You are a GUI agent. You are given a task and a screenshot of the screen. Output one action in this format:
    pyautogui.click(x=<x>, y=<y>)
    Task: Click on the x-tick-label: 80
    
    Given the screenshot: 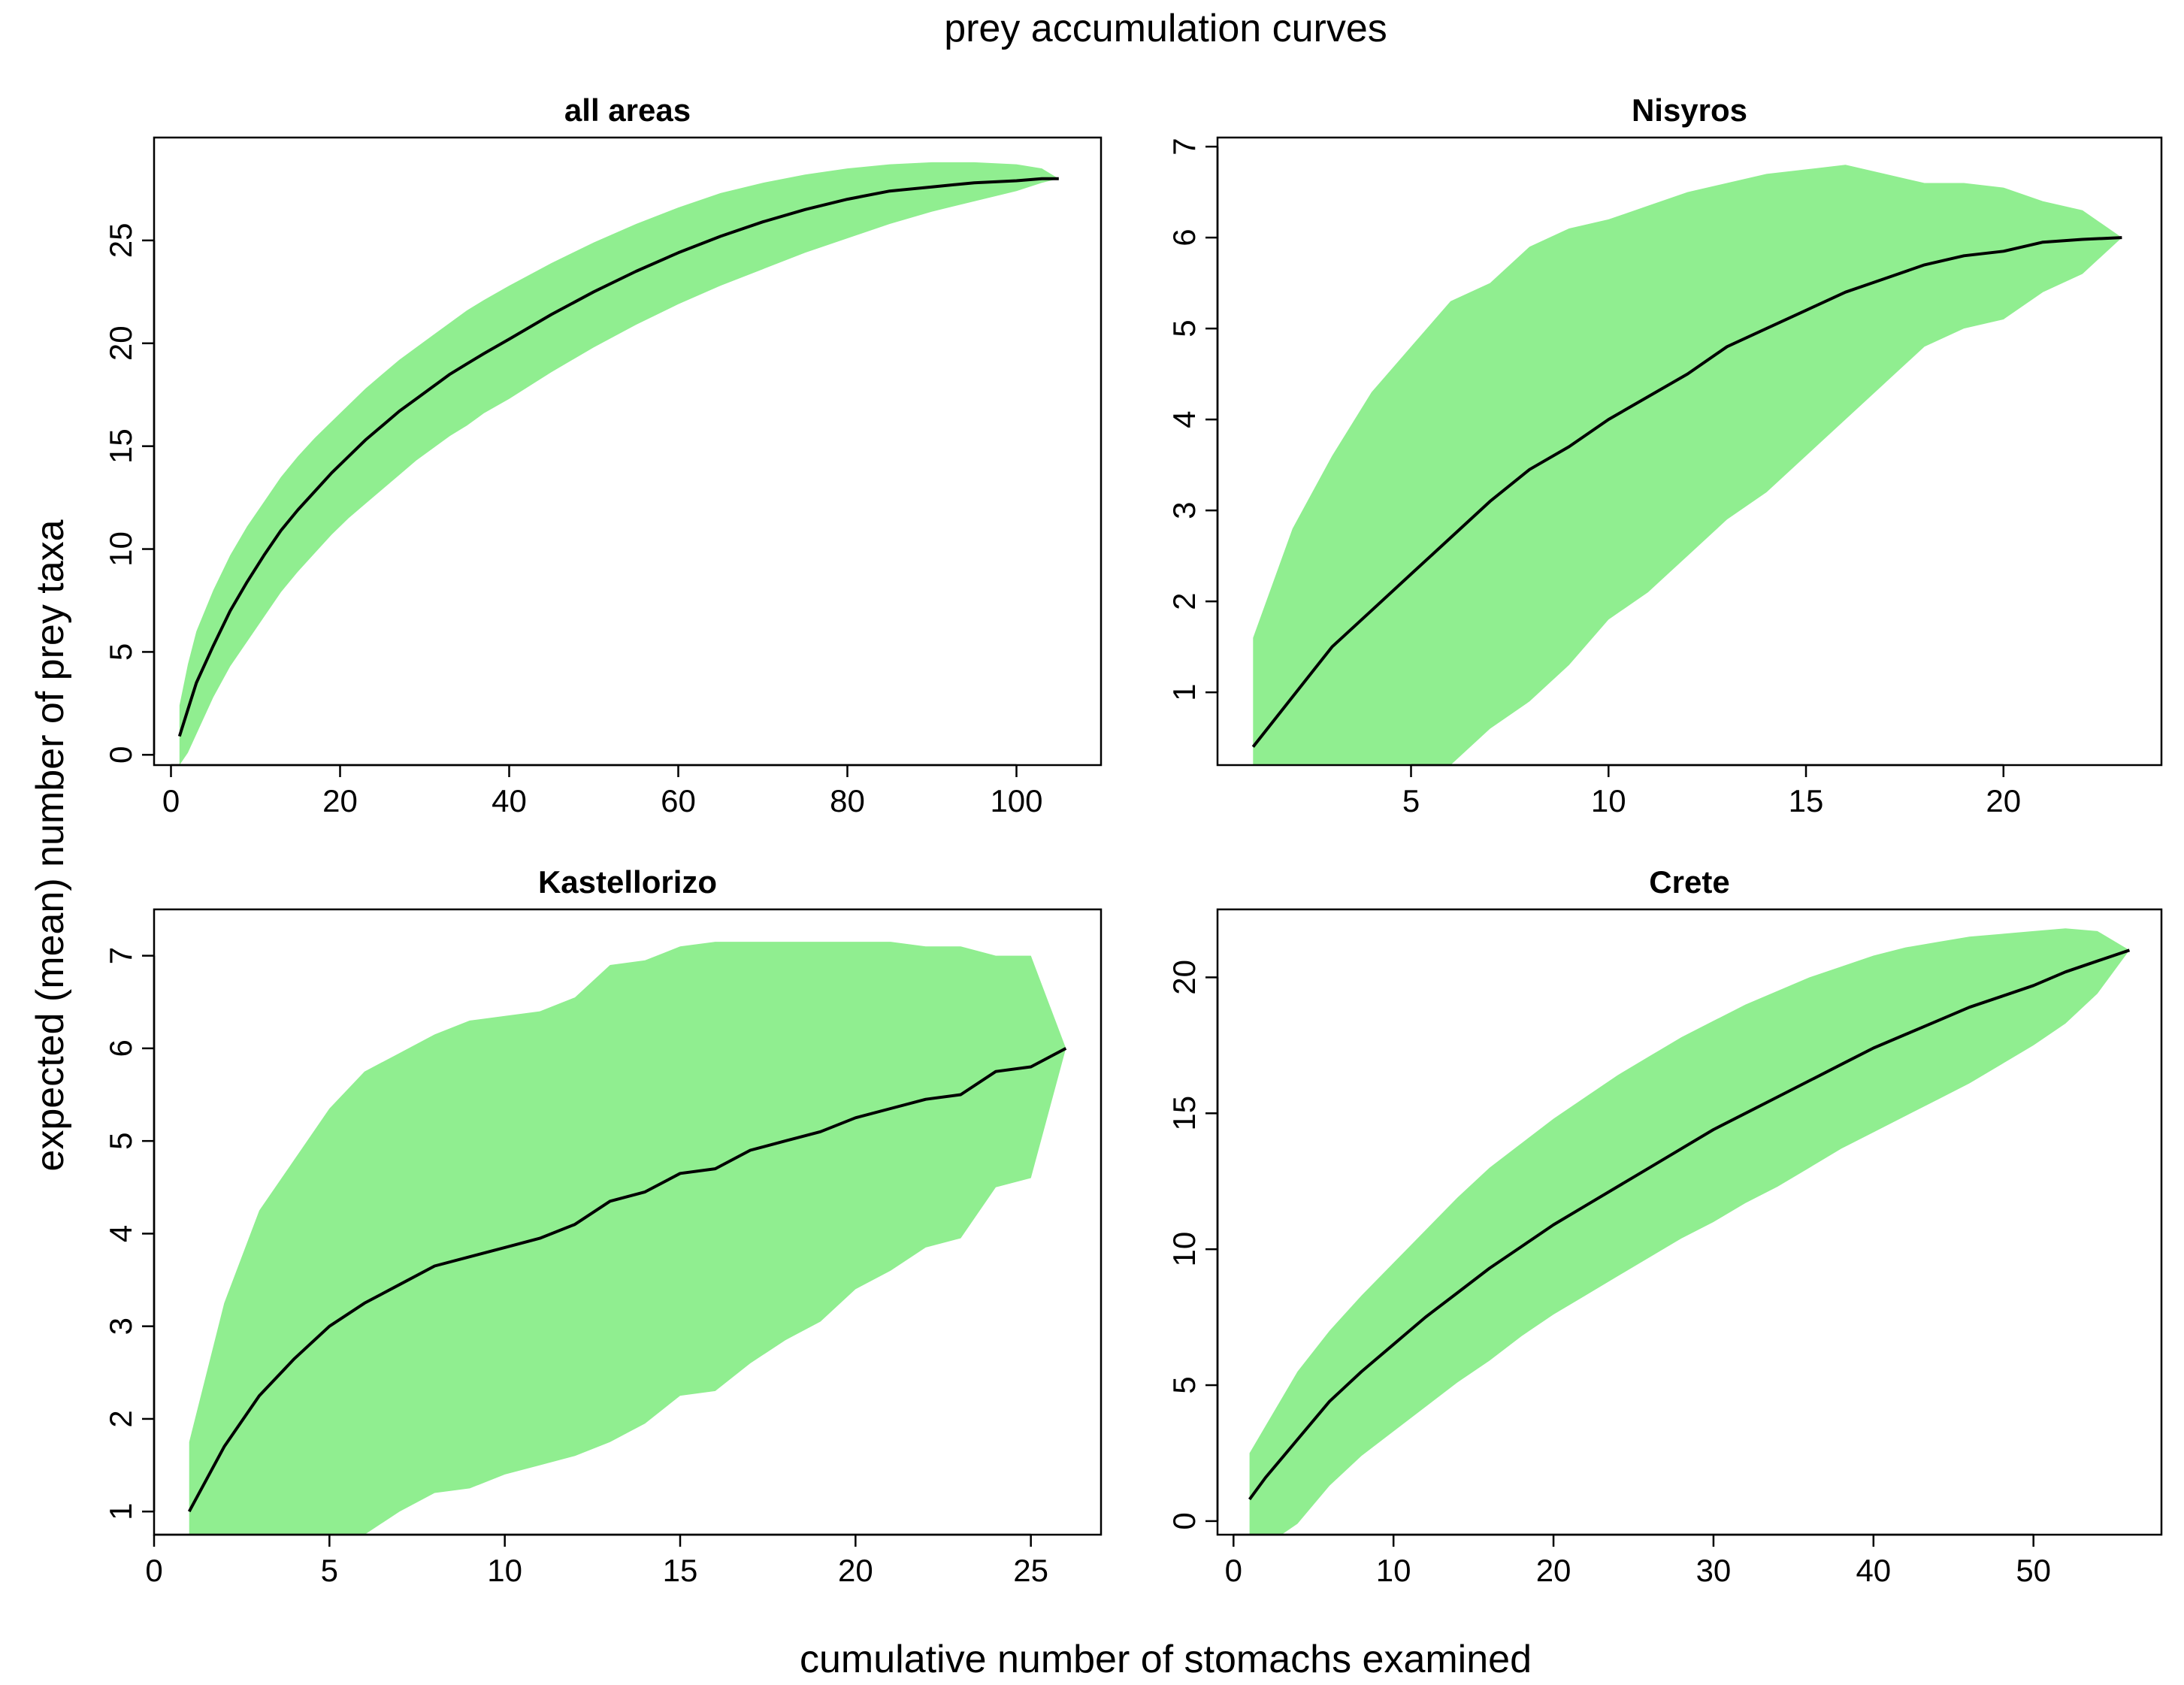 What is the action you would take?
    pyautogui.click(x=847, y=800)
    